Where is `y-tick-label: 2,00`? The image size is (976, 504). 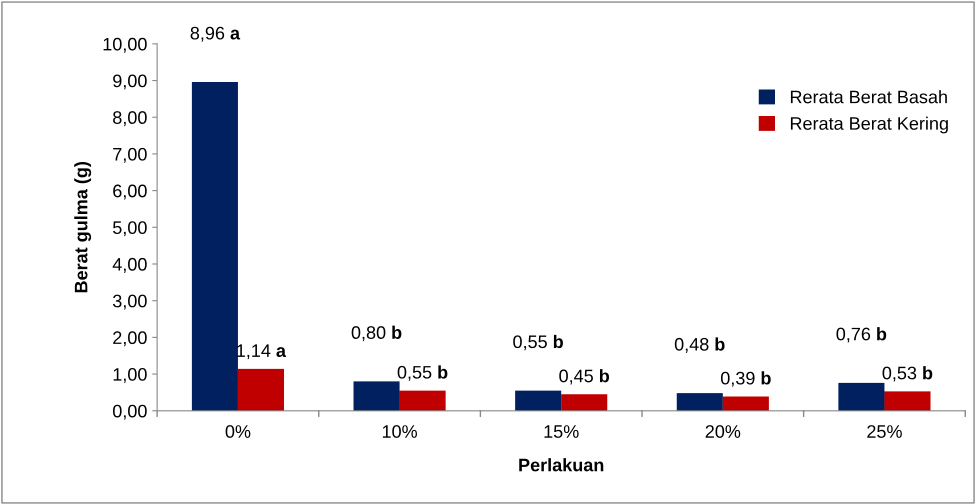 y-tick-label: 2,00 is located at coordinates (130, 338).